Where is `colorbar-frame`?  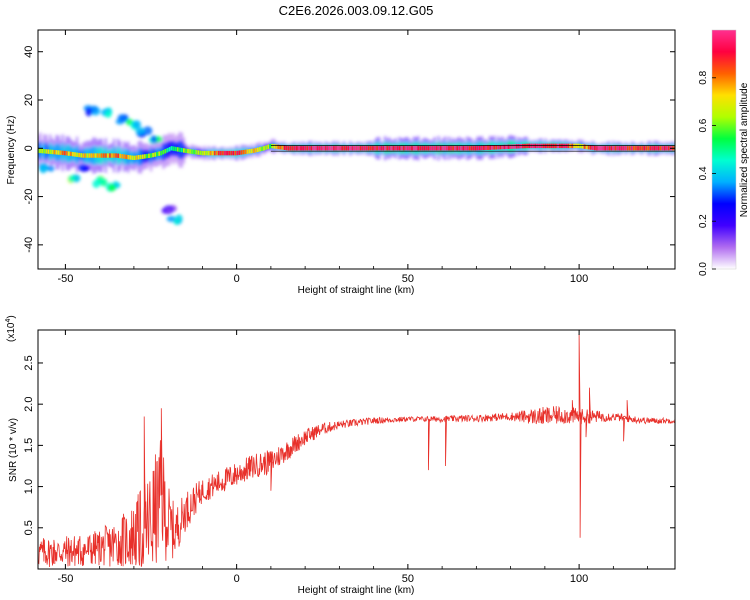 colorbar-frame is located at coordinates (724, 149).